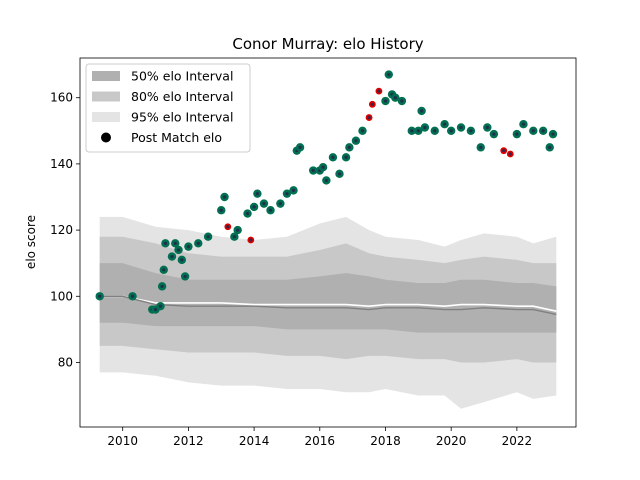  I want to click on x-tick-label: 2010, so click(122, 441).